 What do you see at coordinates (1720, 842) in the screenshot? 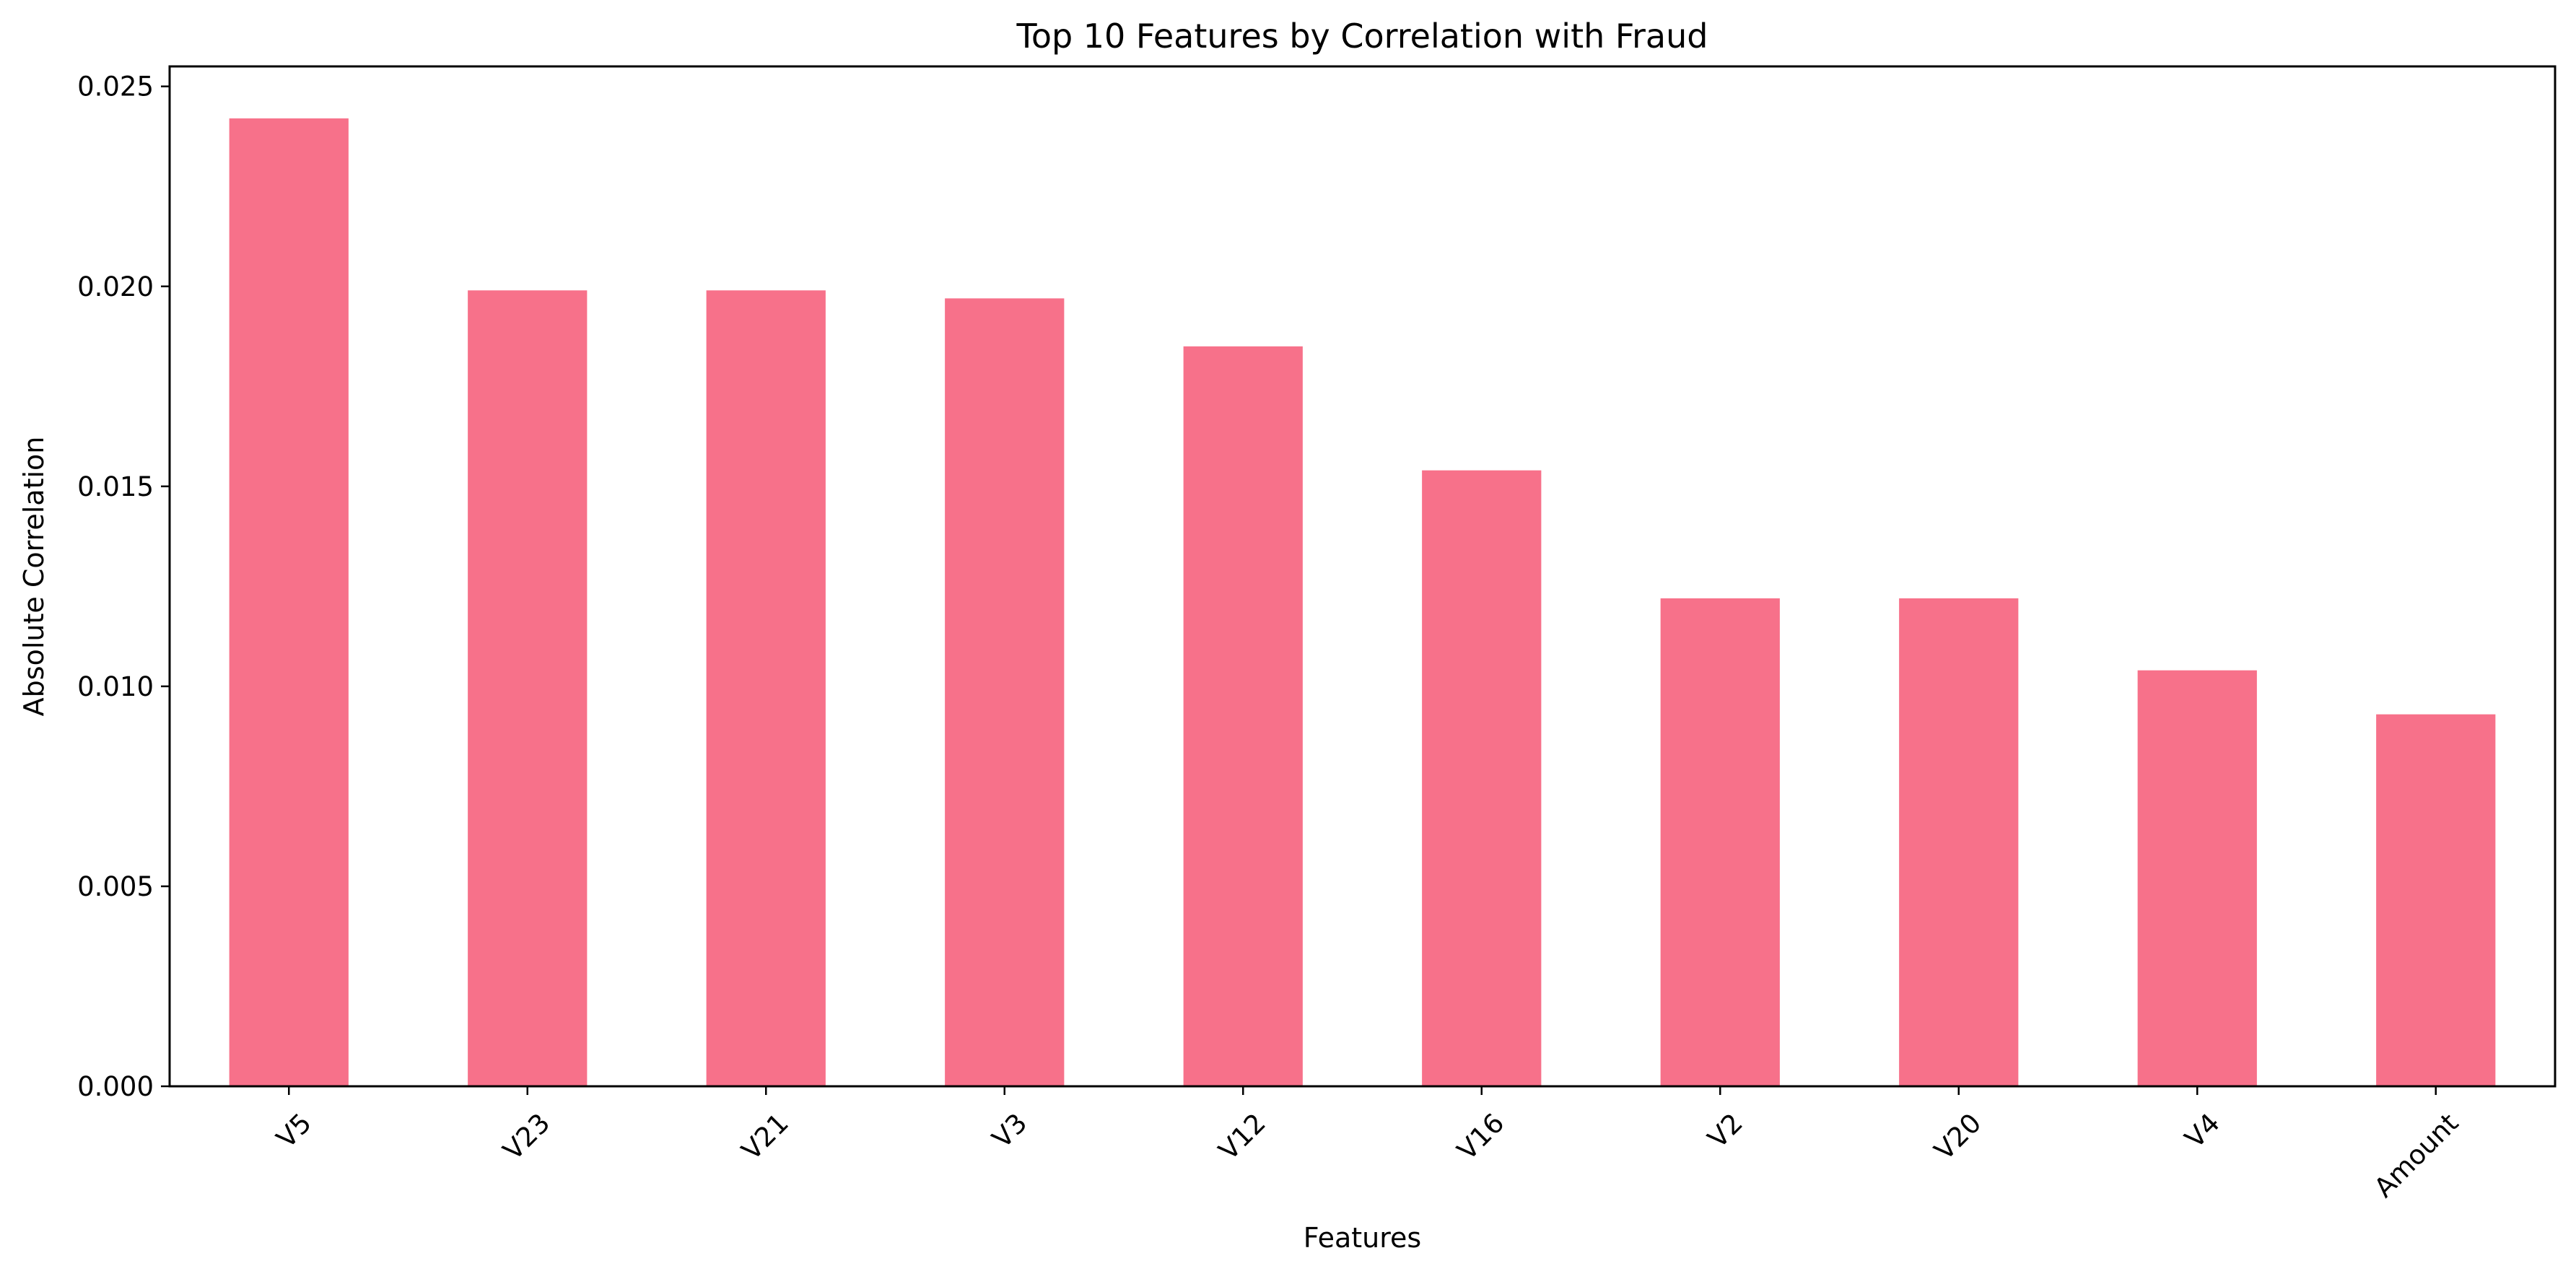
I see `bar-v2` at bounding box center [1720, 842].